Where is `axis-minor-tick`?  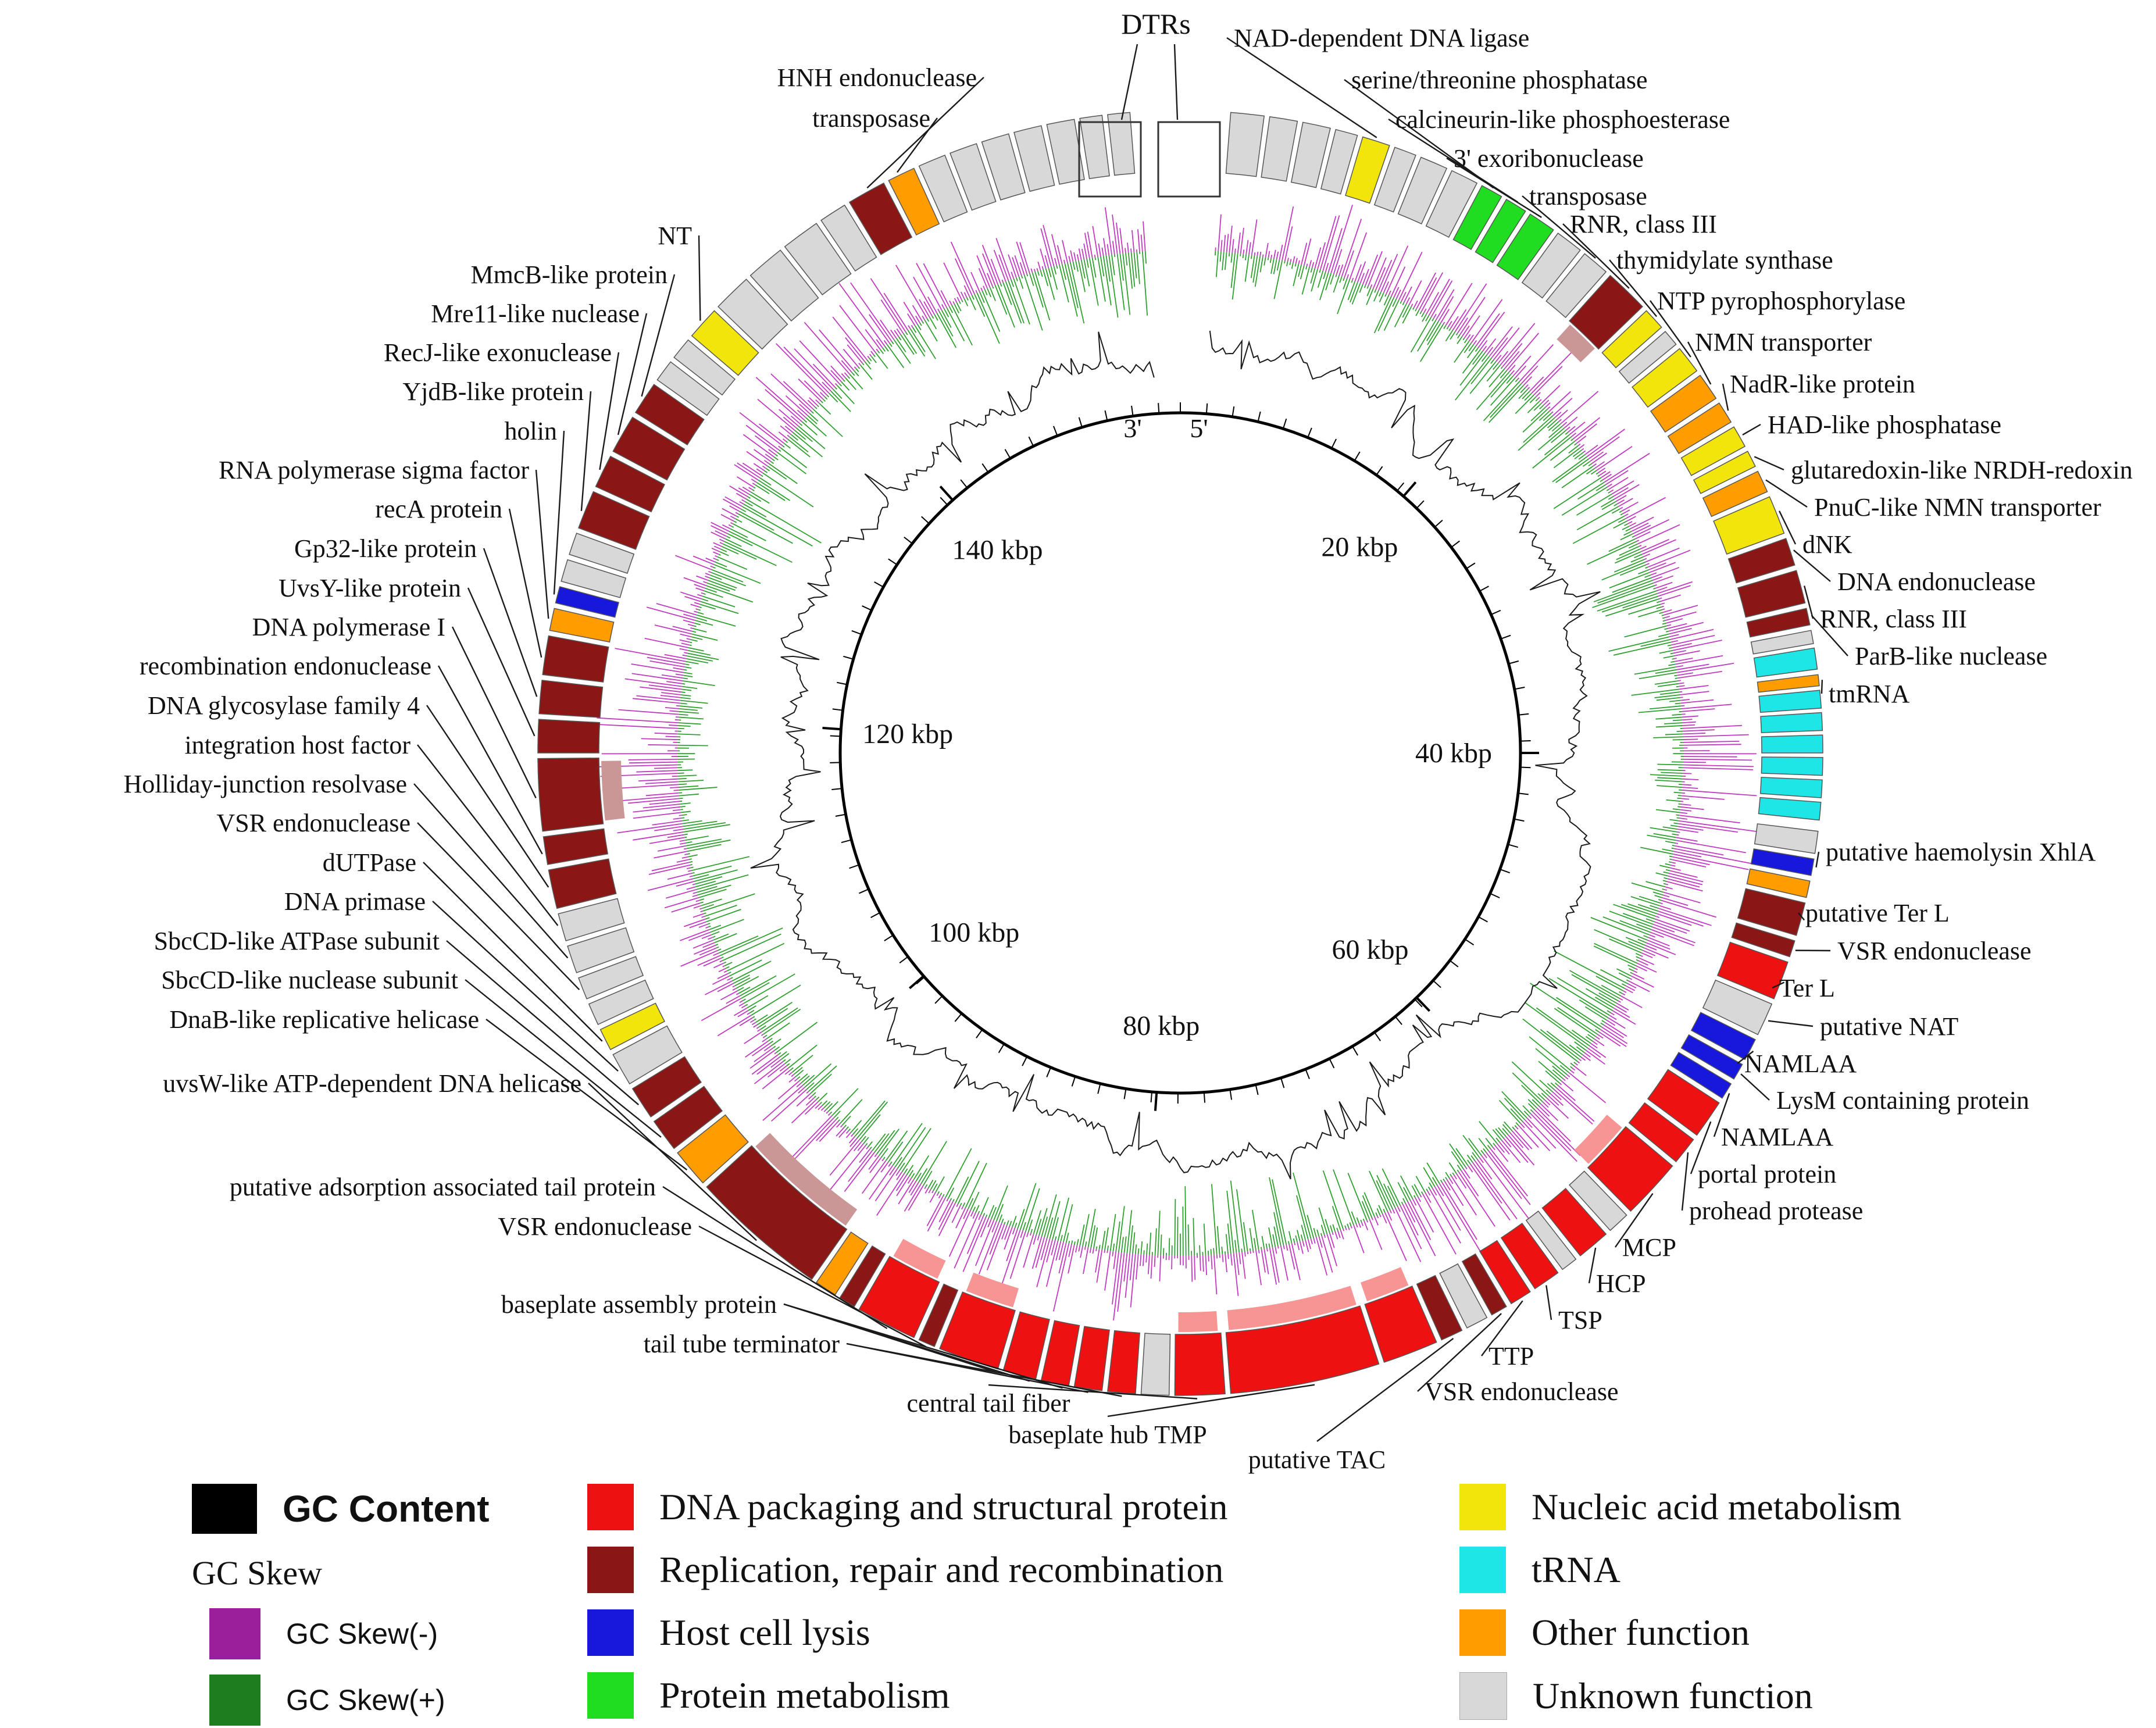 axis-minor-tick is located at coordinates (1282, 1082).